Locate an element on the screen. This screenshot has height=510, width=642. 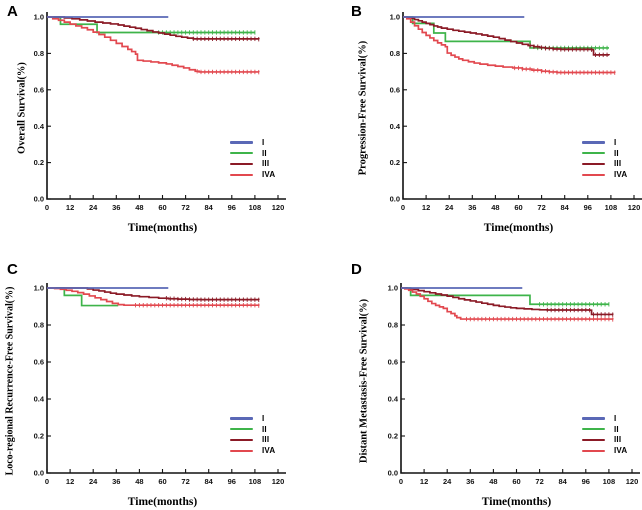
y-tick-label: 1.0 is located at coordinates (39, 17).